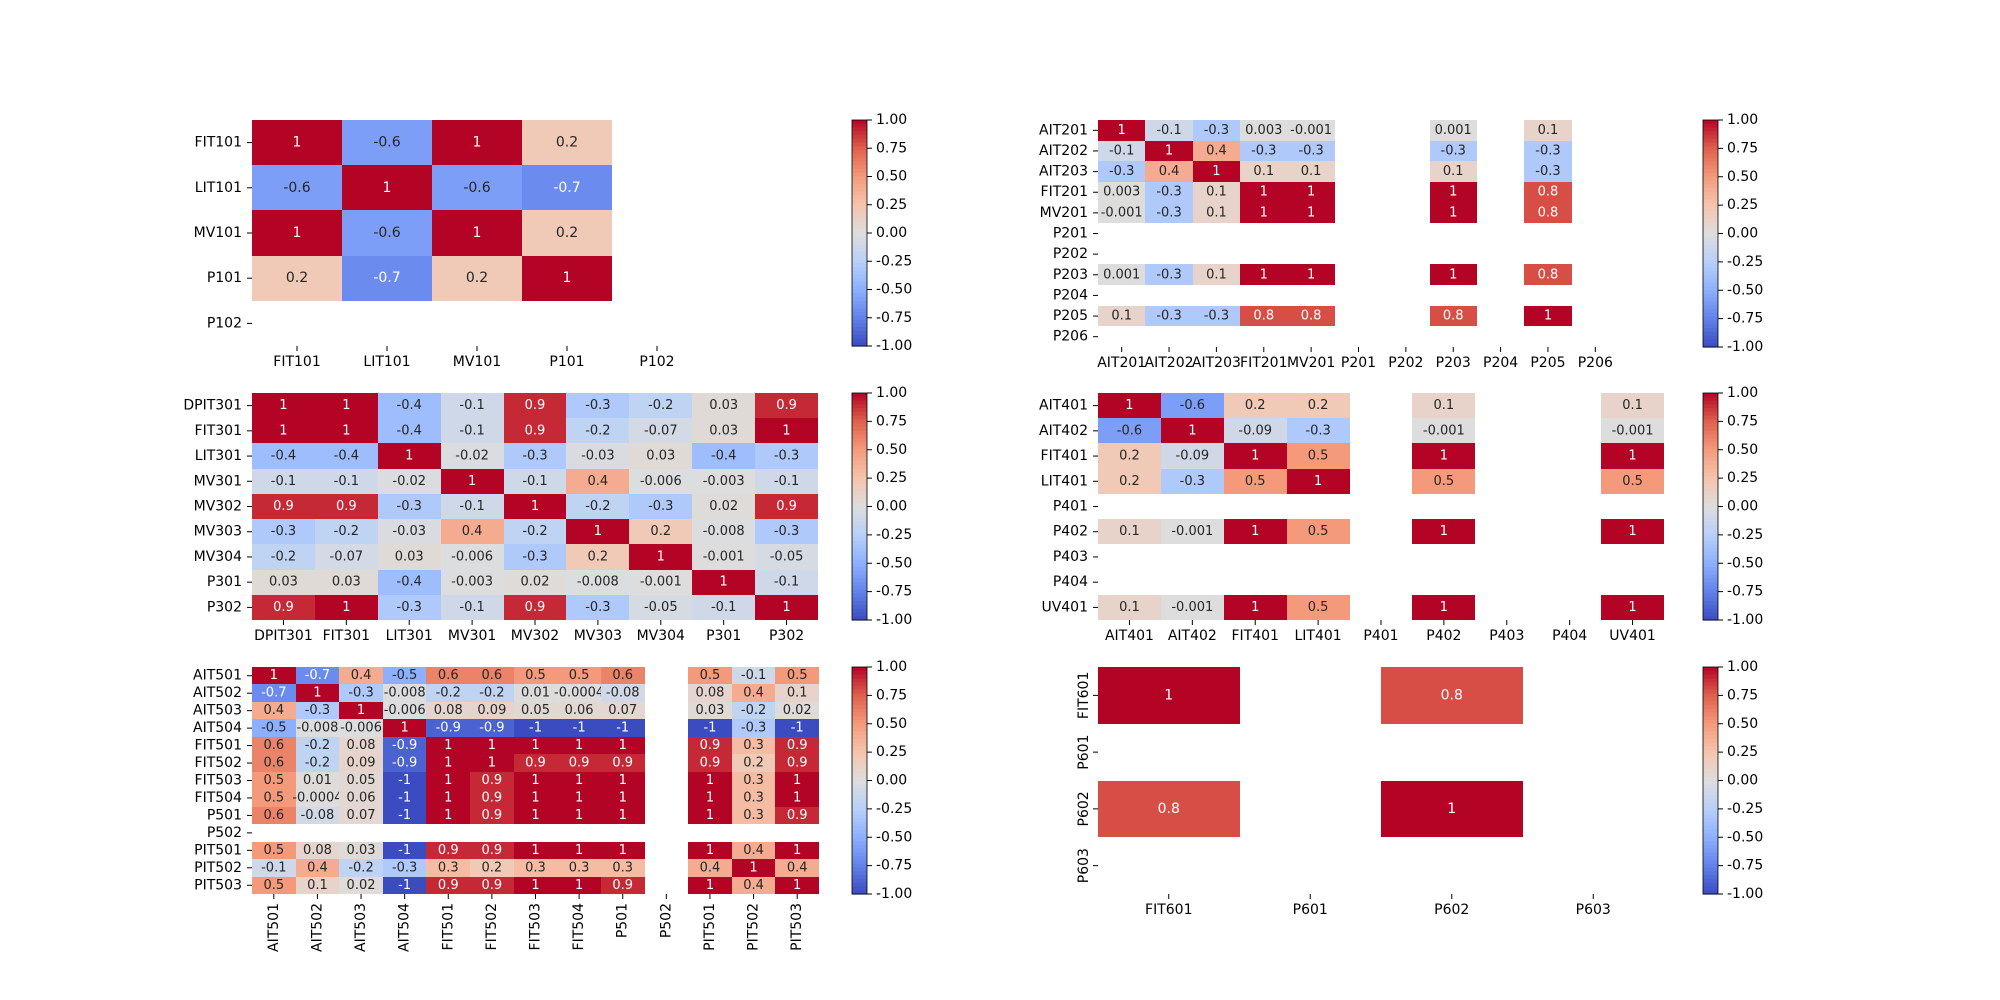 The image size is (2000, 1000). I want to click on cell-ait503-ait501, so click(274, 710).